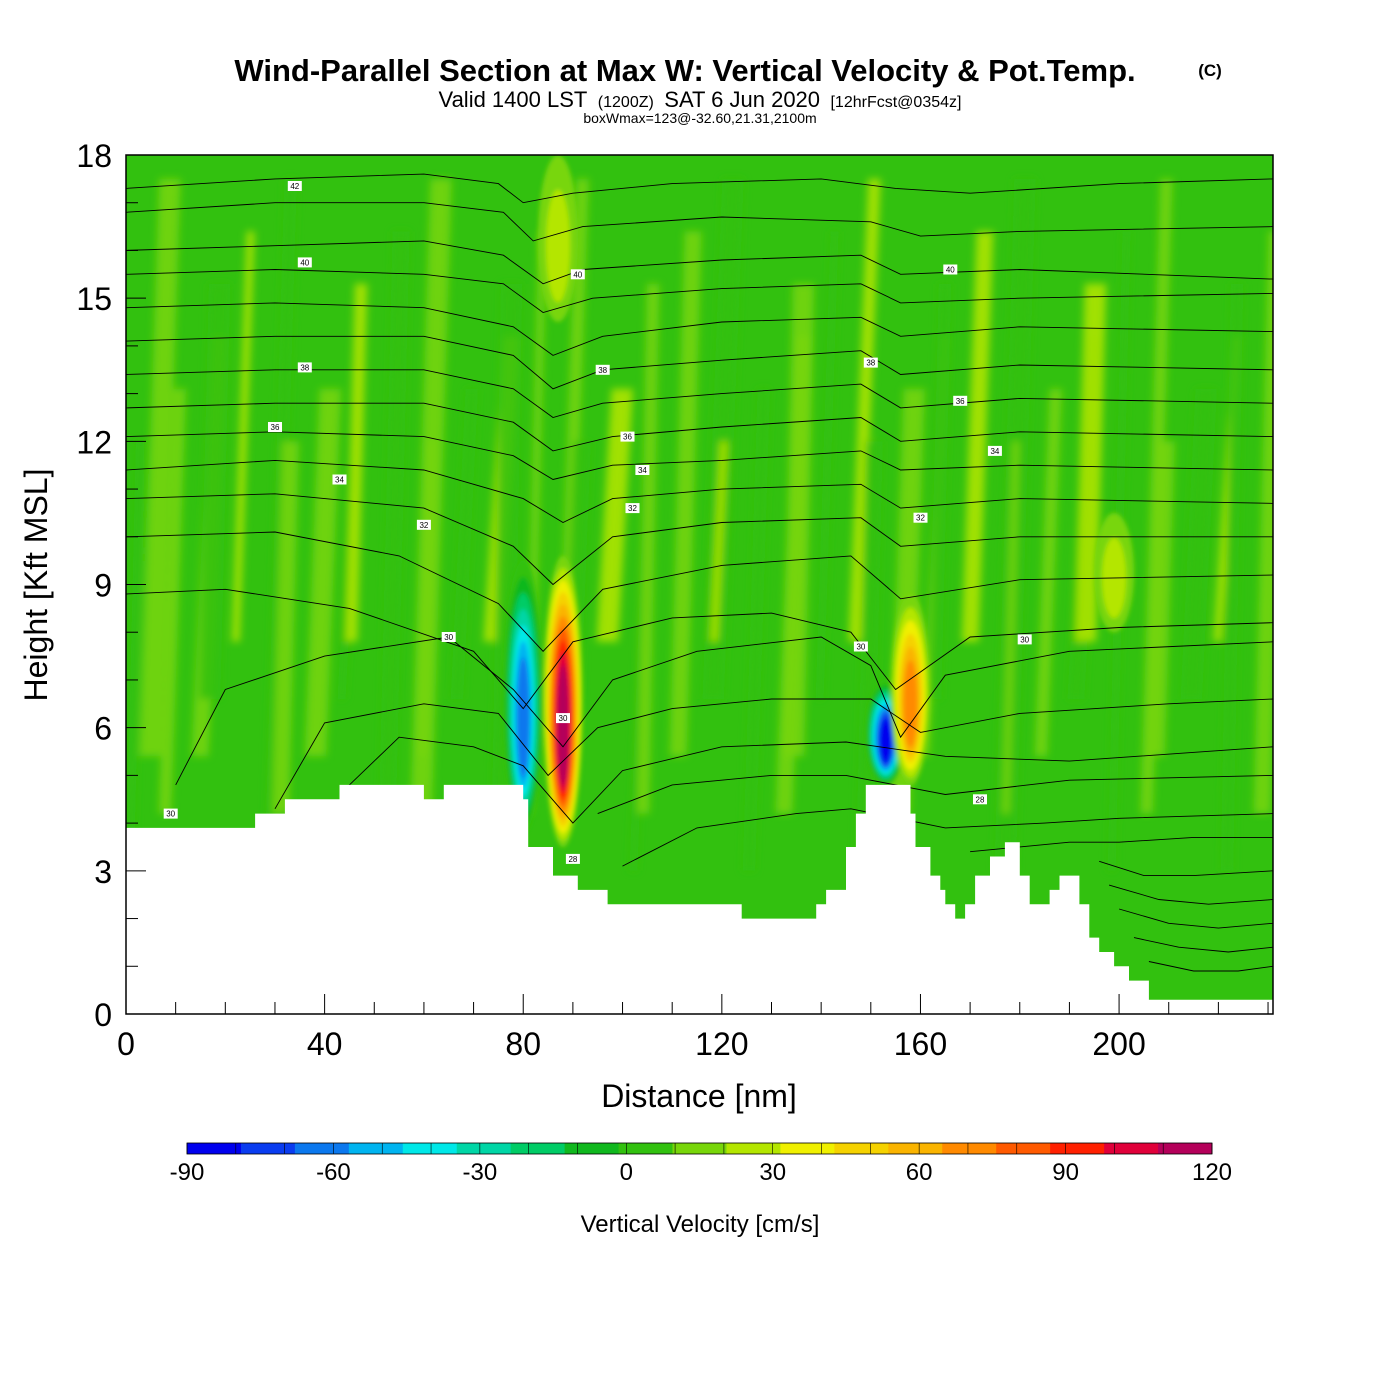 This screenshot has width=1400, height=1400. What do you see at coordinates (480, 1172) in the screenshot?
I see `colorbar-tick-label: -30` at bounding box center [480, 1172].